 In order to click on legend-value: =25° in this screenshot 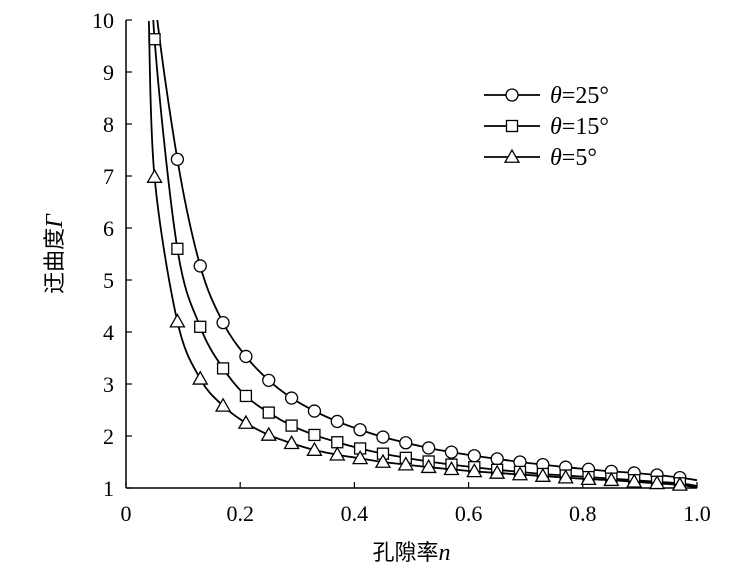, I will do `click(585, 96)`.